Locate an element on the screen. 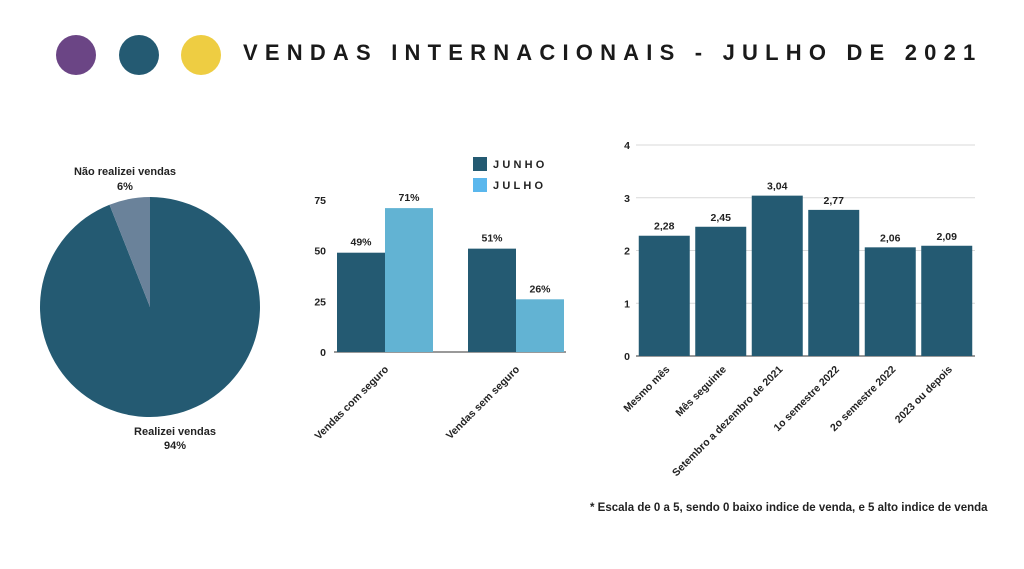 This screenshot has width=1024, height=569. y-tick-label: 75 is located at coordinates (320, 201).